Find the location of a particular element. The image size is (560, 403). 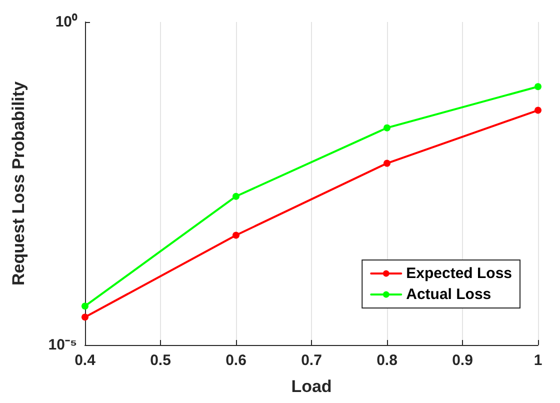

x-tick-label: 0.4 is located at coordinates (85, 360).